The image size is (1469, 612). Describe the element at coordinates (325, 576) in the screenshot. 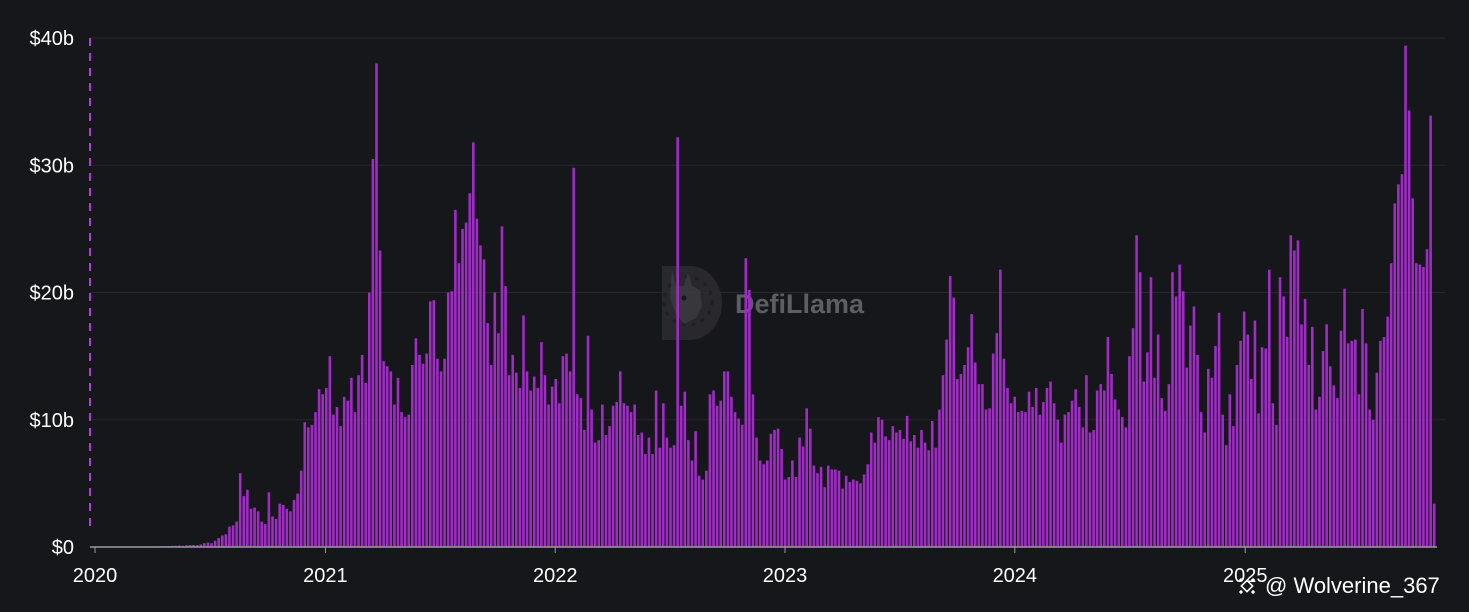

I see `x-tick-label: 2021` at that location.